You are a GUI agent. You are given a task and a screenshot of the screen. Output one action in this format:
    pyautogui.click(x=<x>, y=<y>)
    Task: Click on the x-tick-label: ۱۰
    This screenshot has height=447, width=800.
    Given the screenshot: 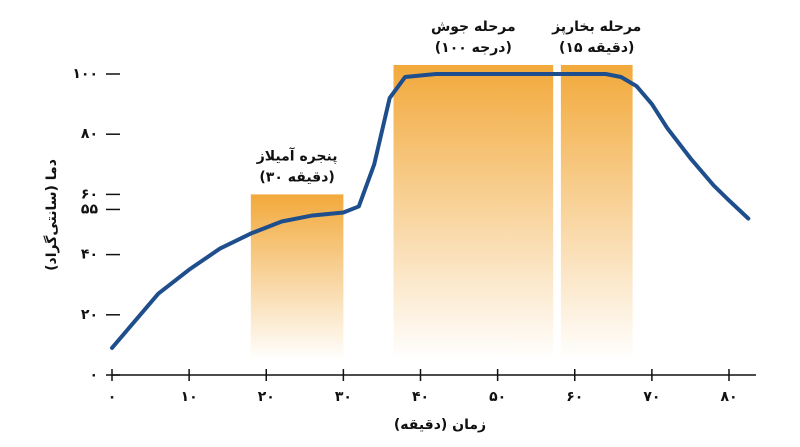 What is the action you would take?
    pyautogui.click(x=189, y=397)
    